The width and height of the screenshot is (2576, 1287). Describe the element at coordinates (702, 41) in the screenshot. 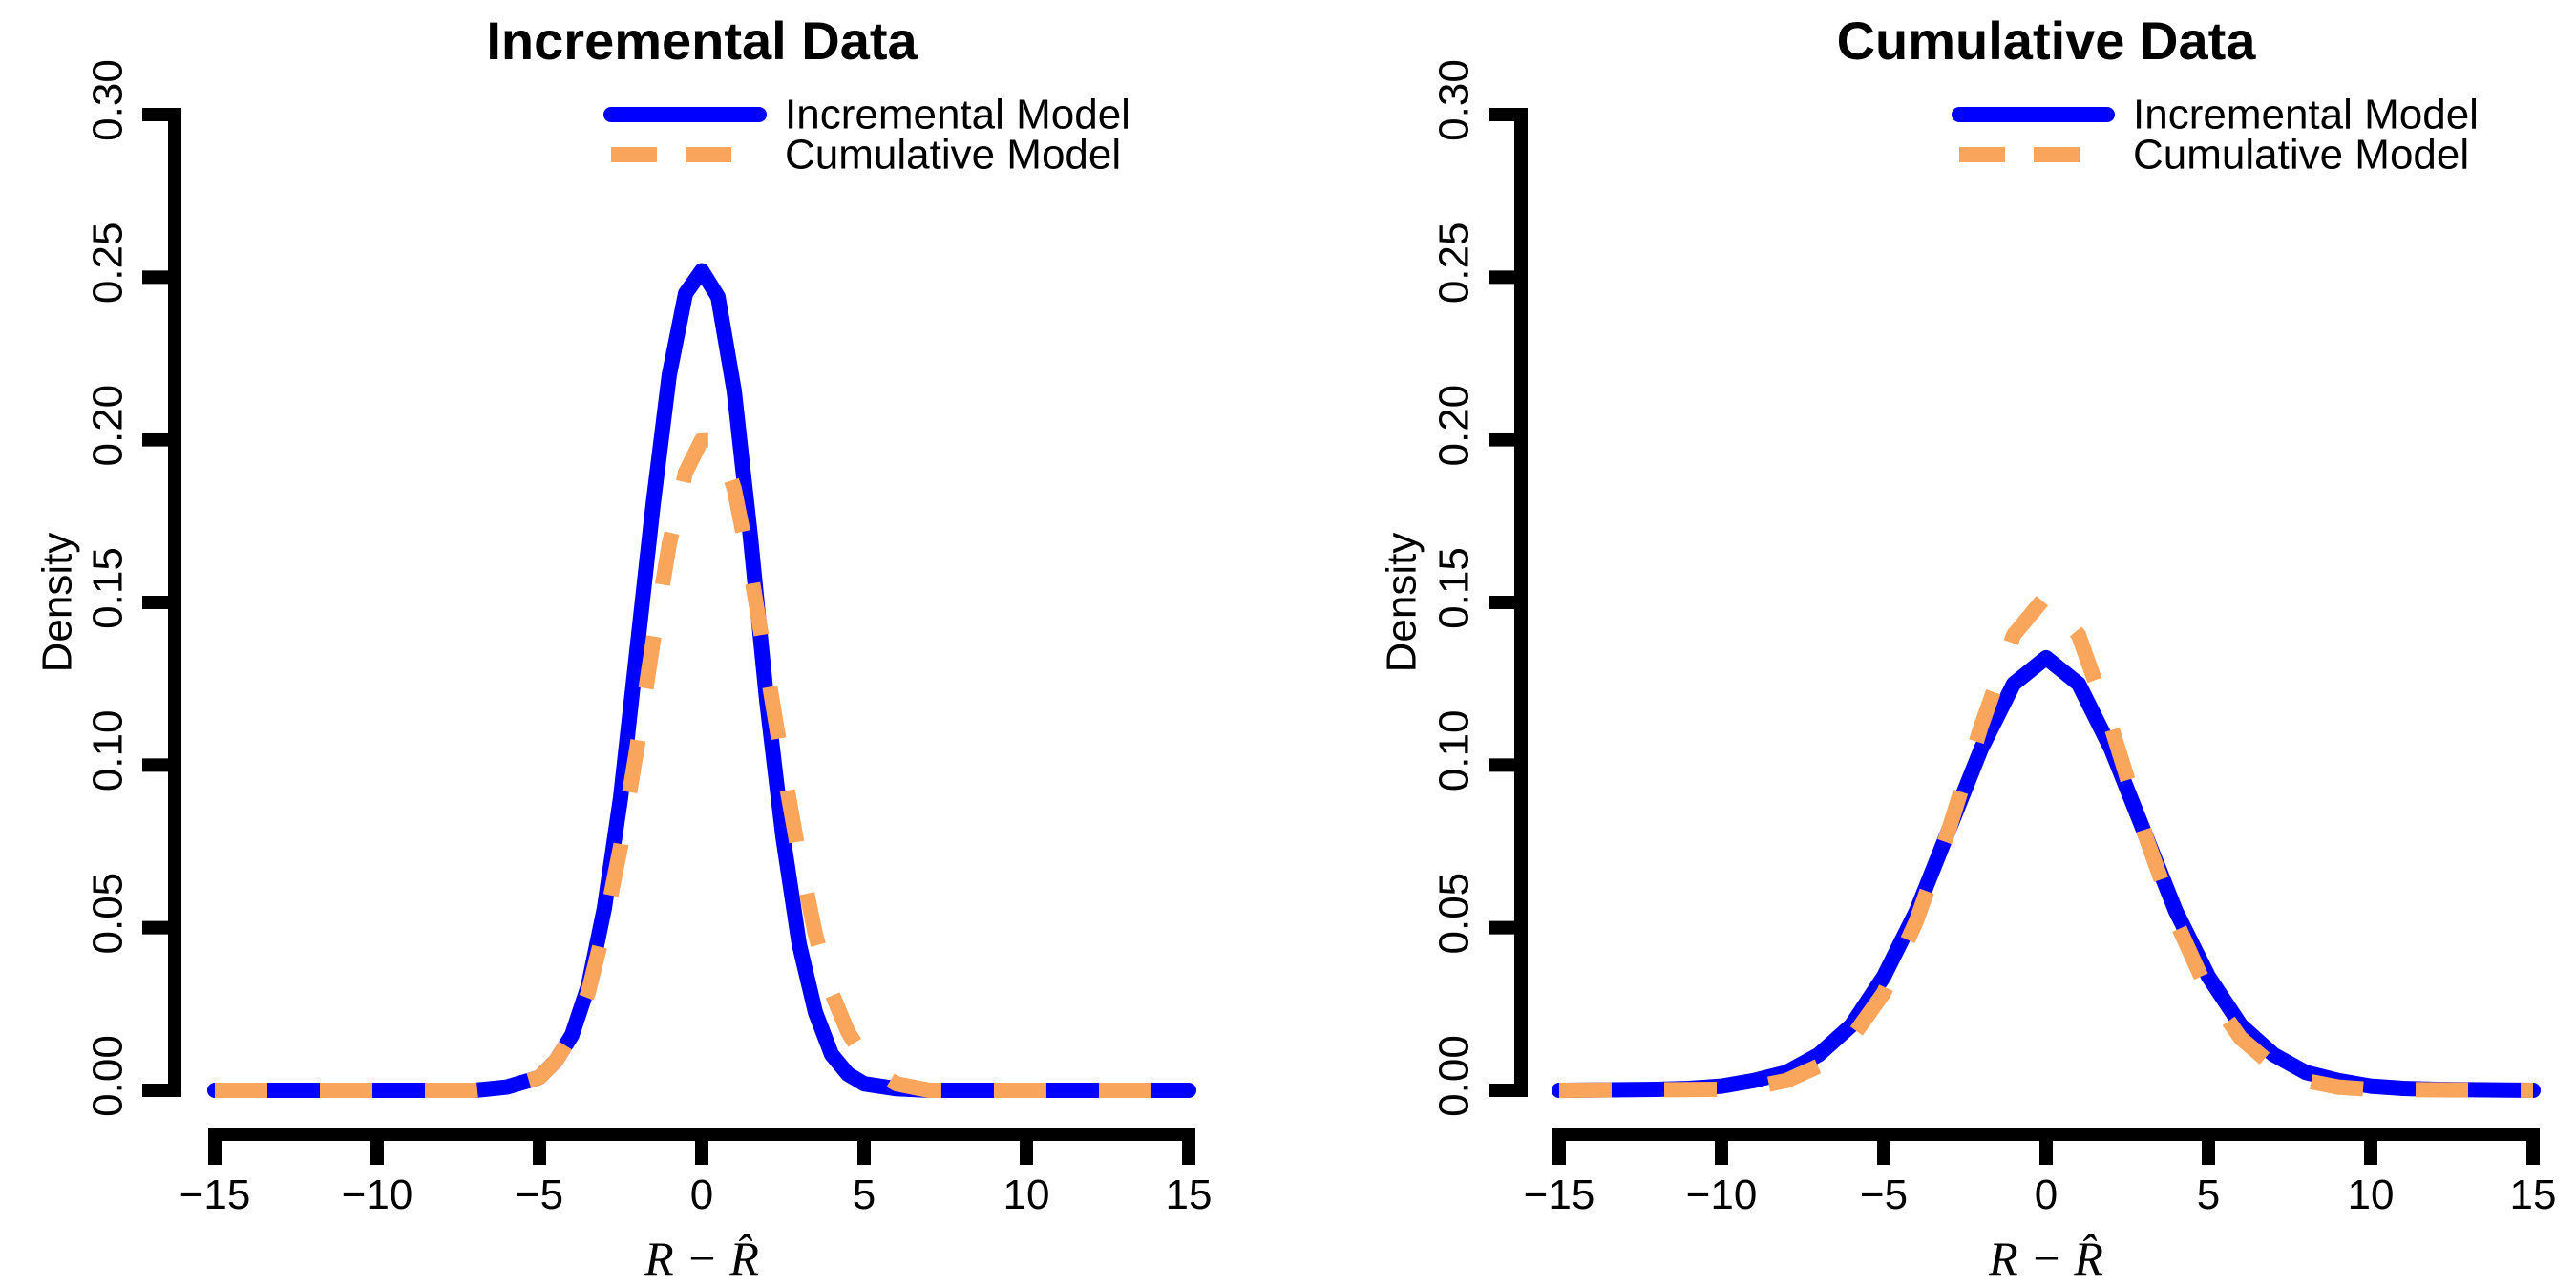

I see `chart-title: Incremental Data` at that location.